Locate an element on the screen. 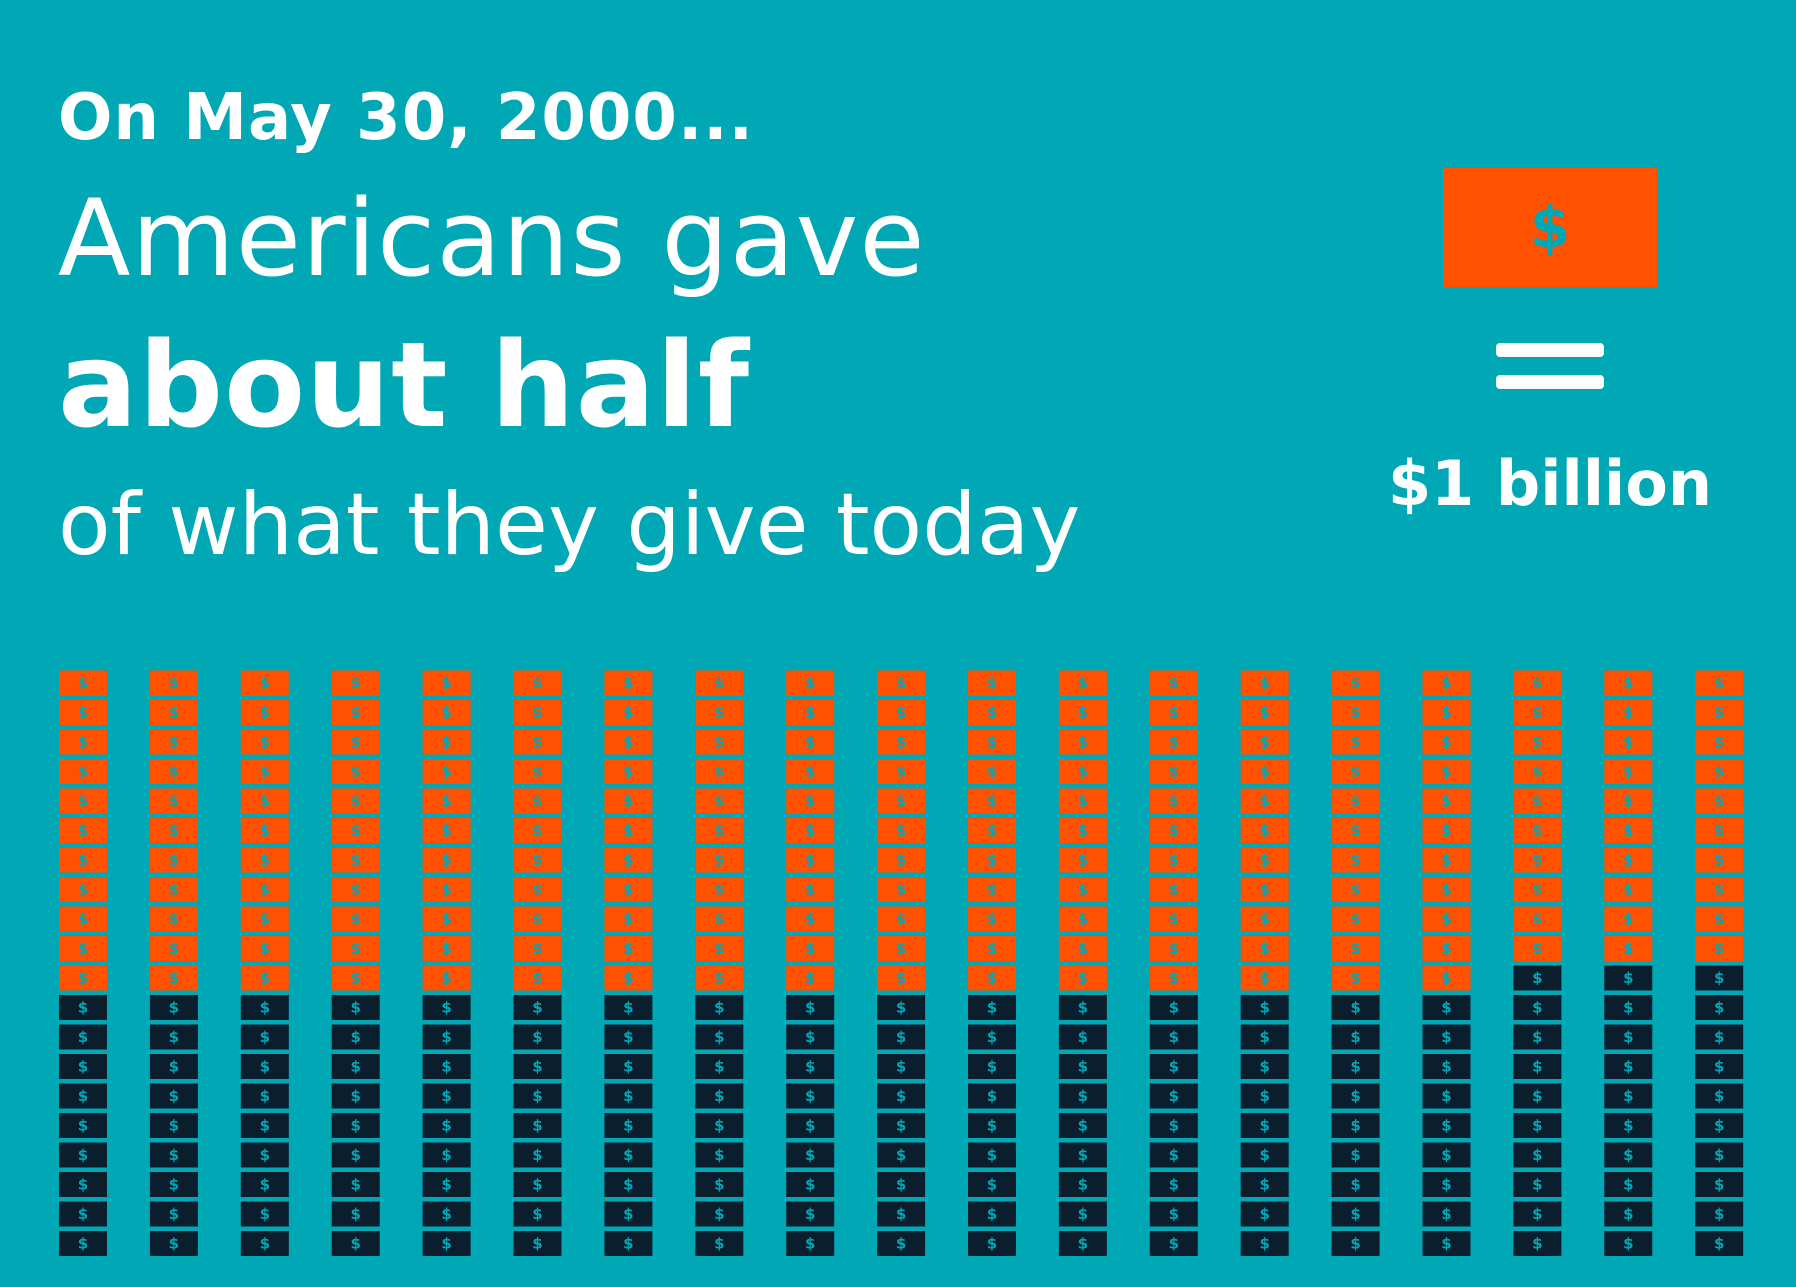 Image resolution: width=1796 pixels, height=1287 pixels. bill-column-2: $ $ $ $ $ $ $ $ $ $ $ $ $ $ $ $ $ $ $ $ is located at coordinates (173, 963).